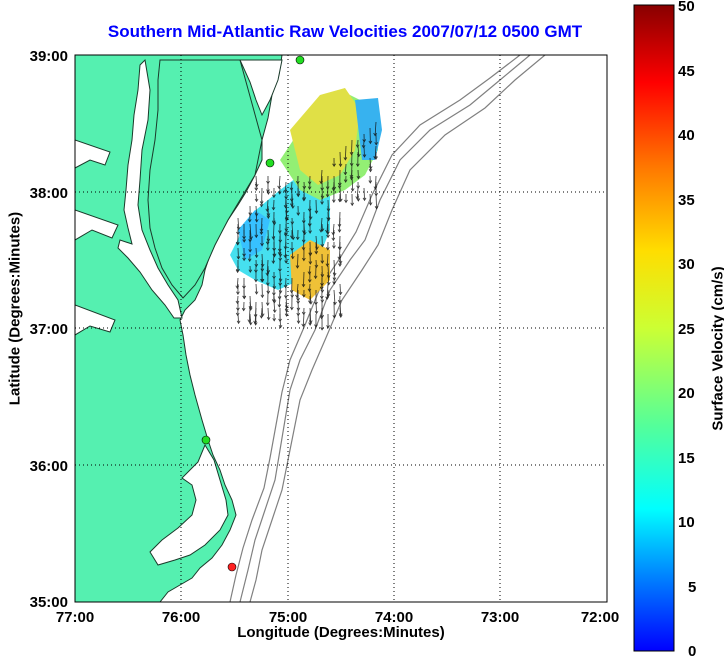  I want to click on colorbar-tick: 45, so click(686, 71).